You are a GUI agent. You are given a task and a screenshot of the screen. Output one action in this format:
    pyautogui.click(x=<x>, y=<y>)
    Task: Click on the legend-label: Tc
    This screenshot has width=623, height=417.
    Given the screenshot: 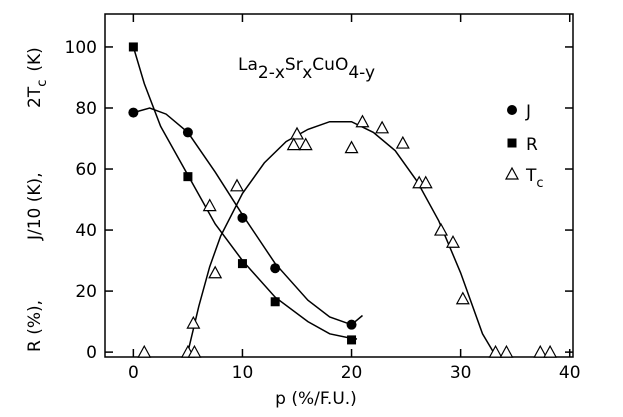 What is the action you would take?
    pyautogui.click(x=534, y=178)
    